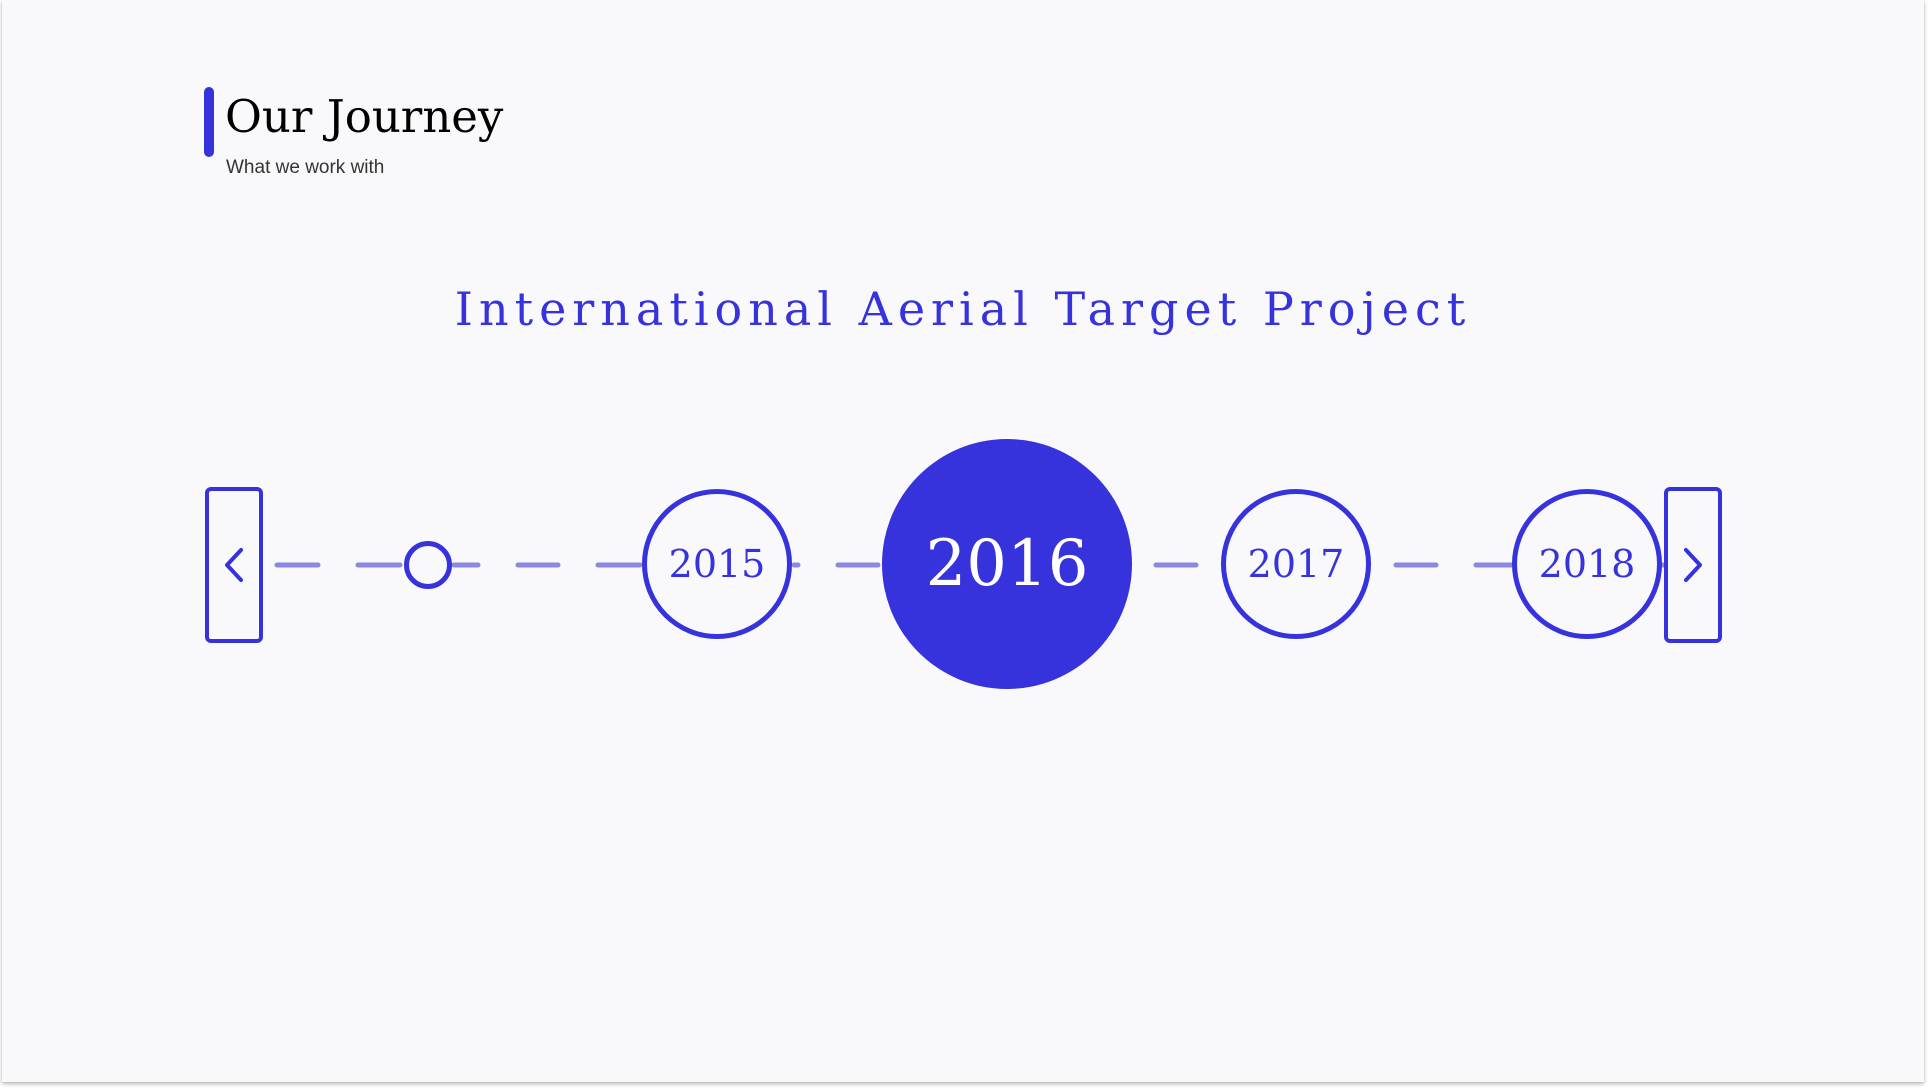 The width and height of the screenshot is (1928, 1088). What do you see at coordinates (209, 122) in the screenshot?
I see `title-accent-bar` at bounding box center [209, 122].